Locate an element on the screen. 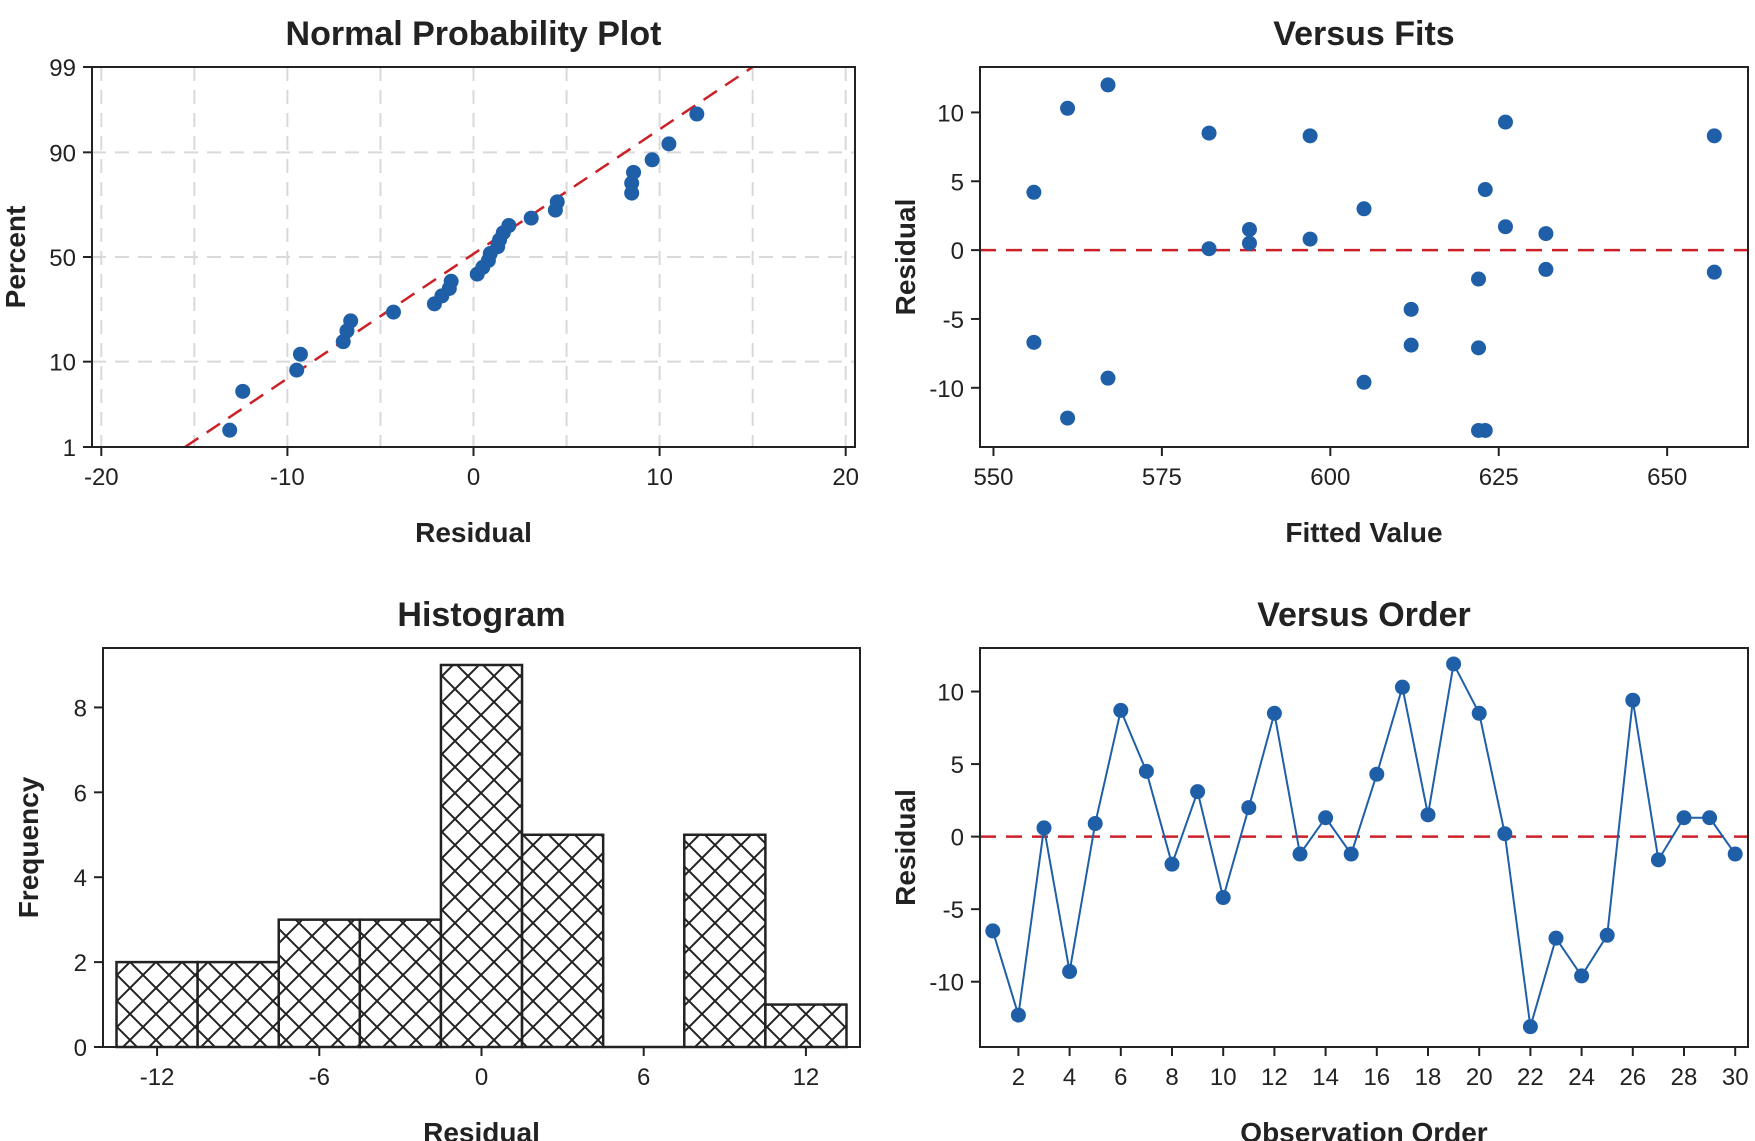 The width and height of the screenshot is (1755, 1141). y-tick-label: 1 is located at coordinates (69, 448).